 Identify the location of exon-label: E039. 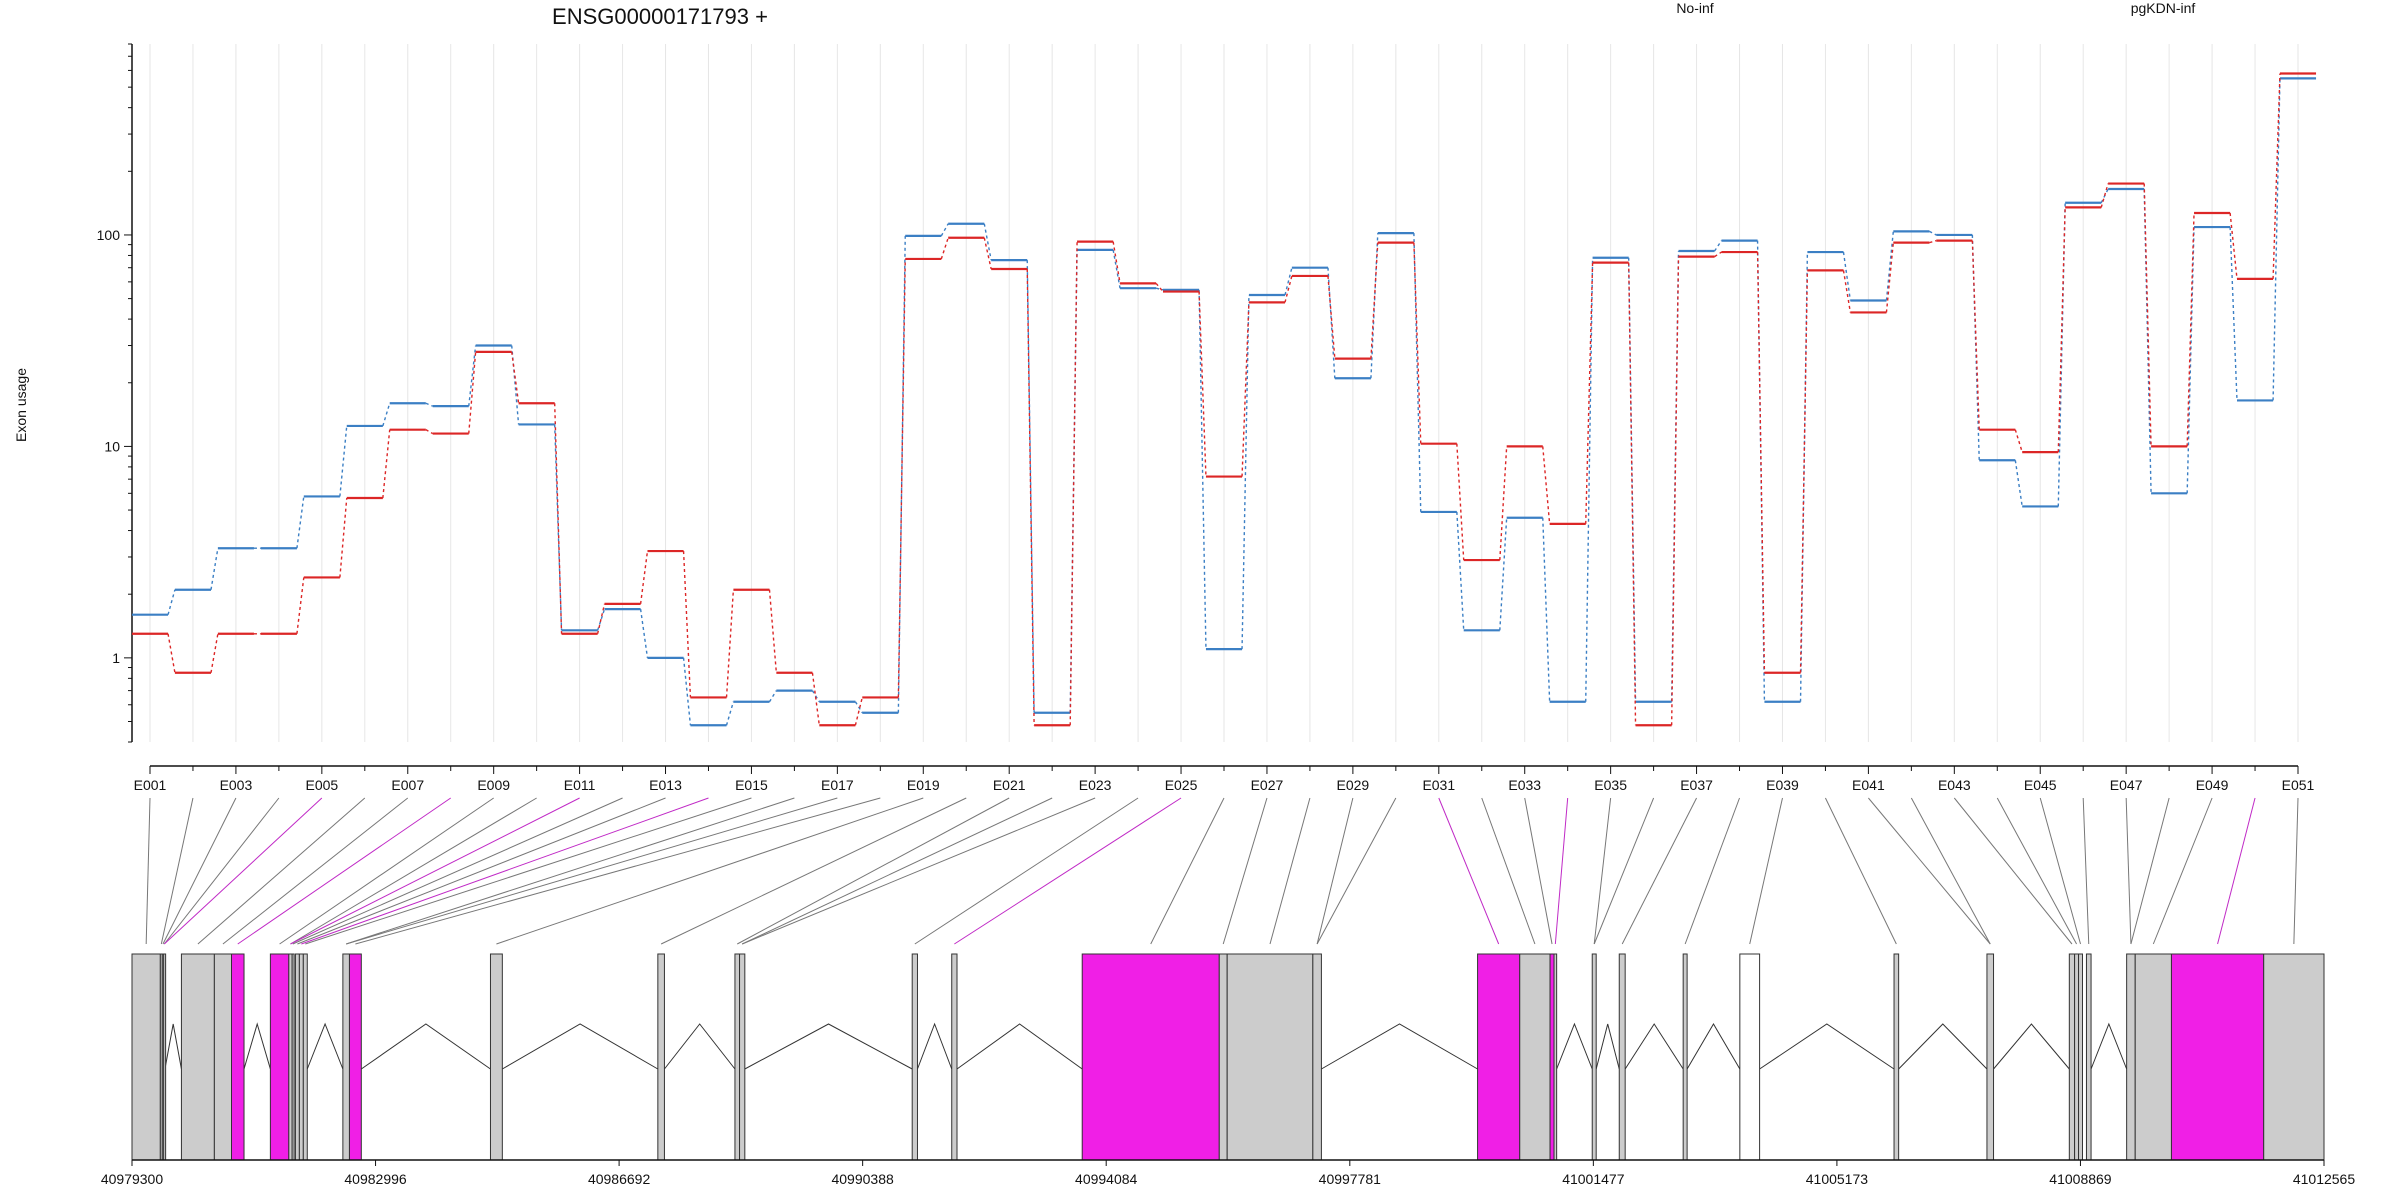
(1782, 785).